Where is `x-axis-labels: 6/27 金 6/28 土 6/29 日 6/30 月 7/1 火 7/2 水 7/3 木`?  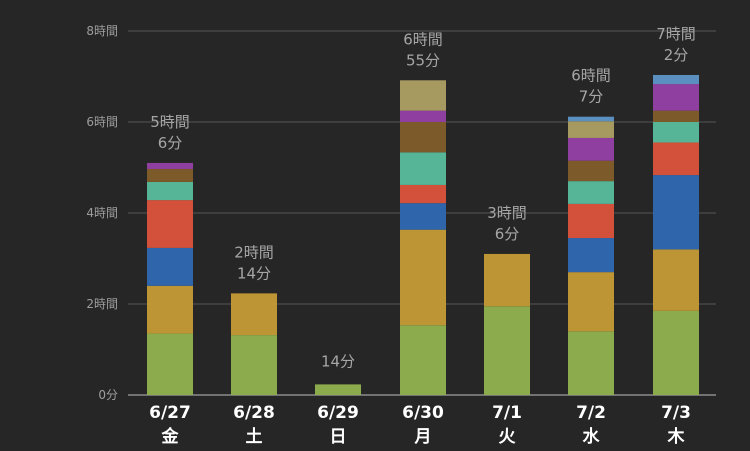 x-axis-labels: 6/27 金 6/28 土 6/29 日 6/30 月 7/1 火 7/2 水 7/3 木 is located at coordinates (420, 425).